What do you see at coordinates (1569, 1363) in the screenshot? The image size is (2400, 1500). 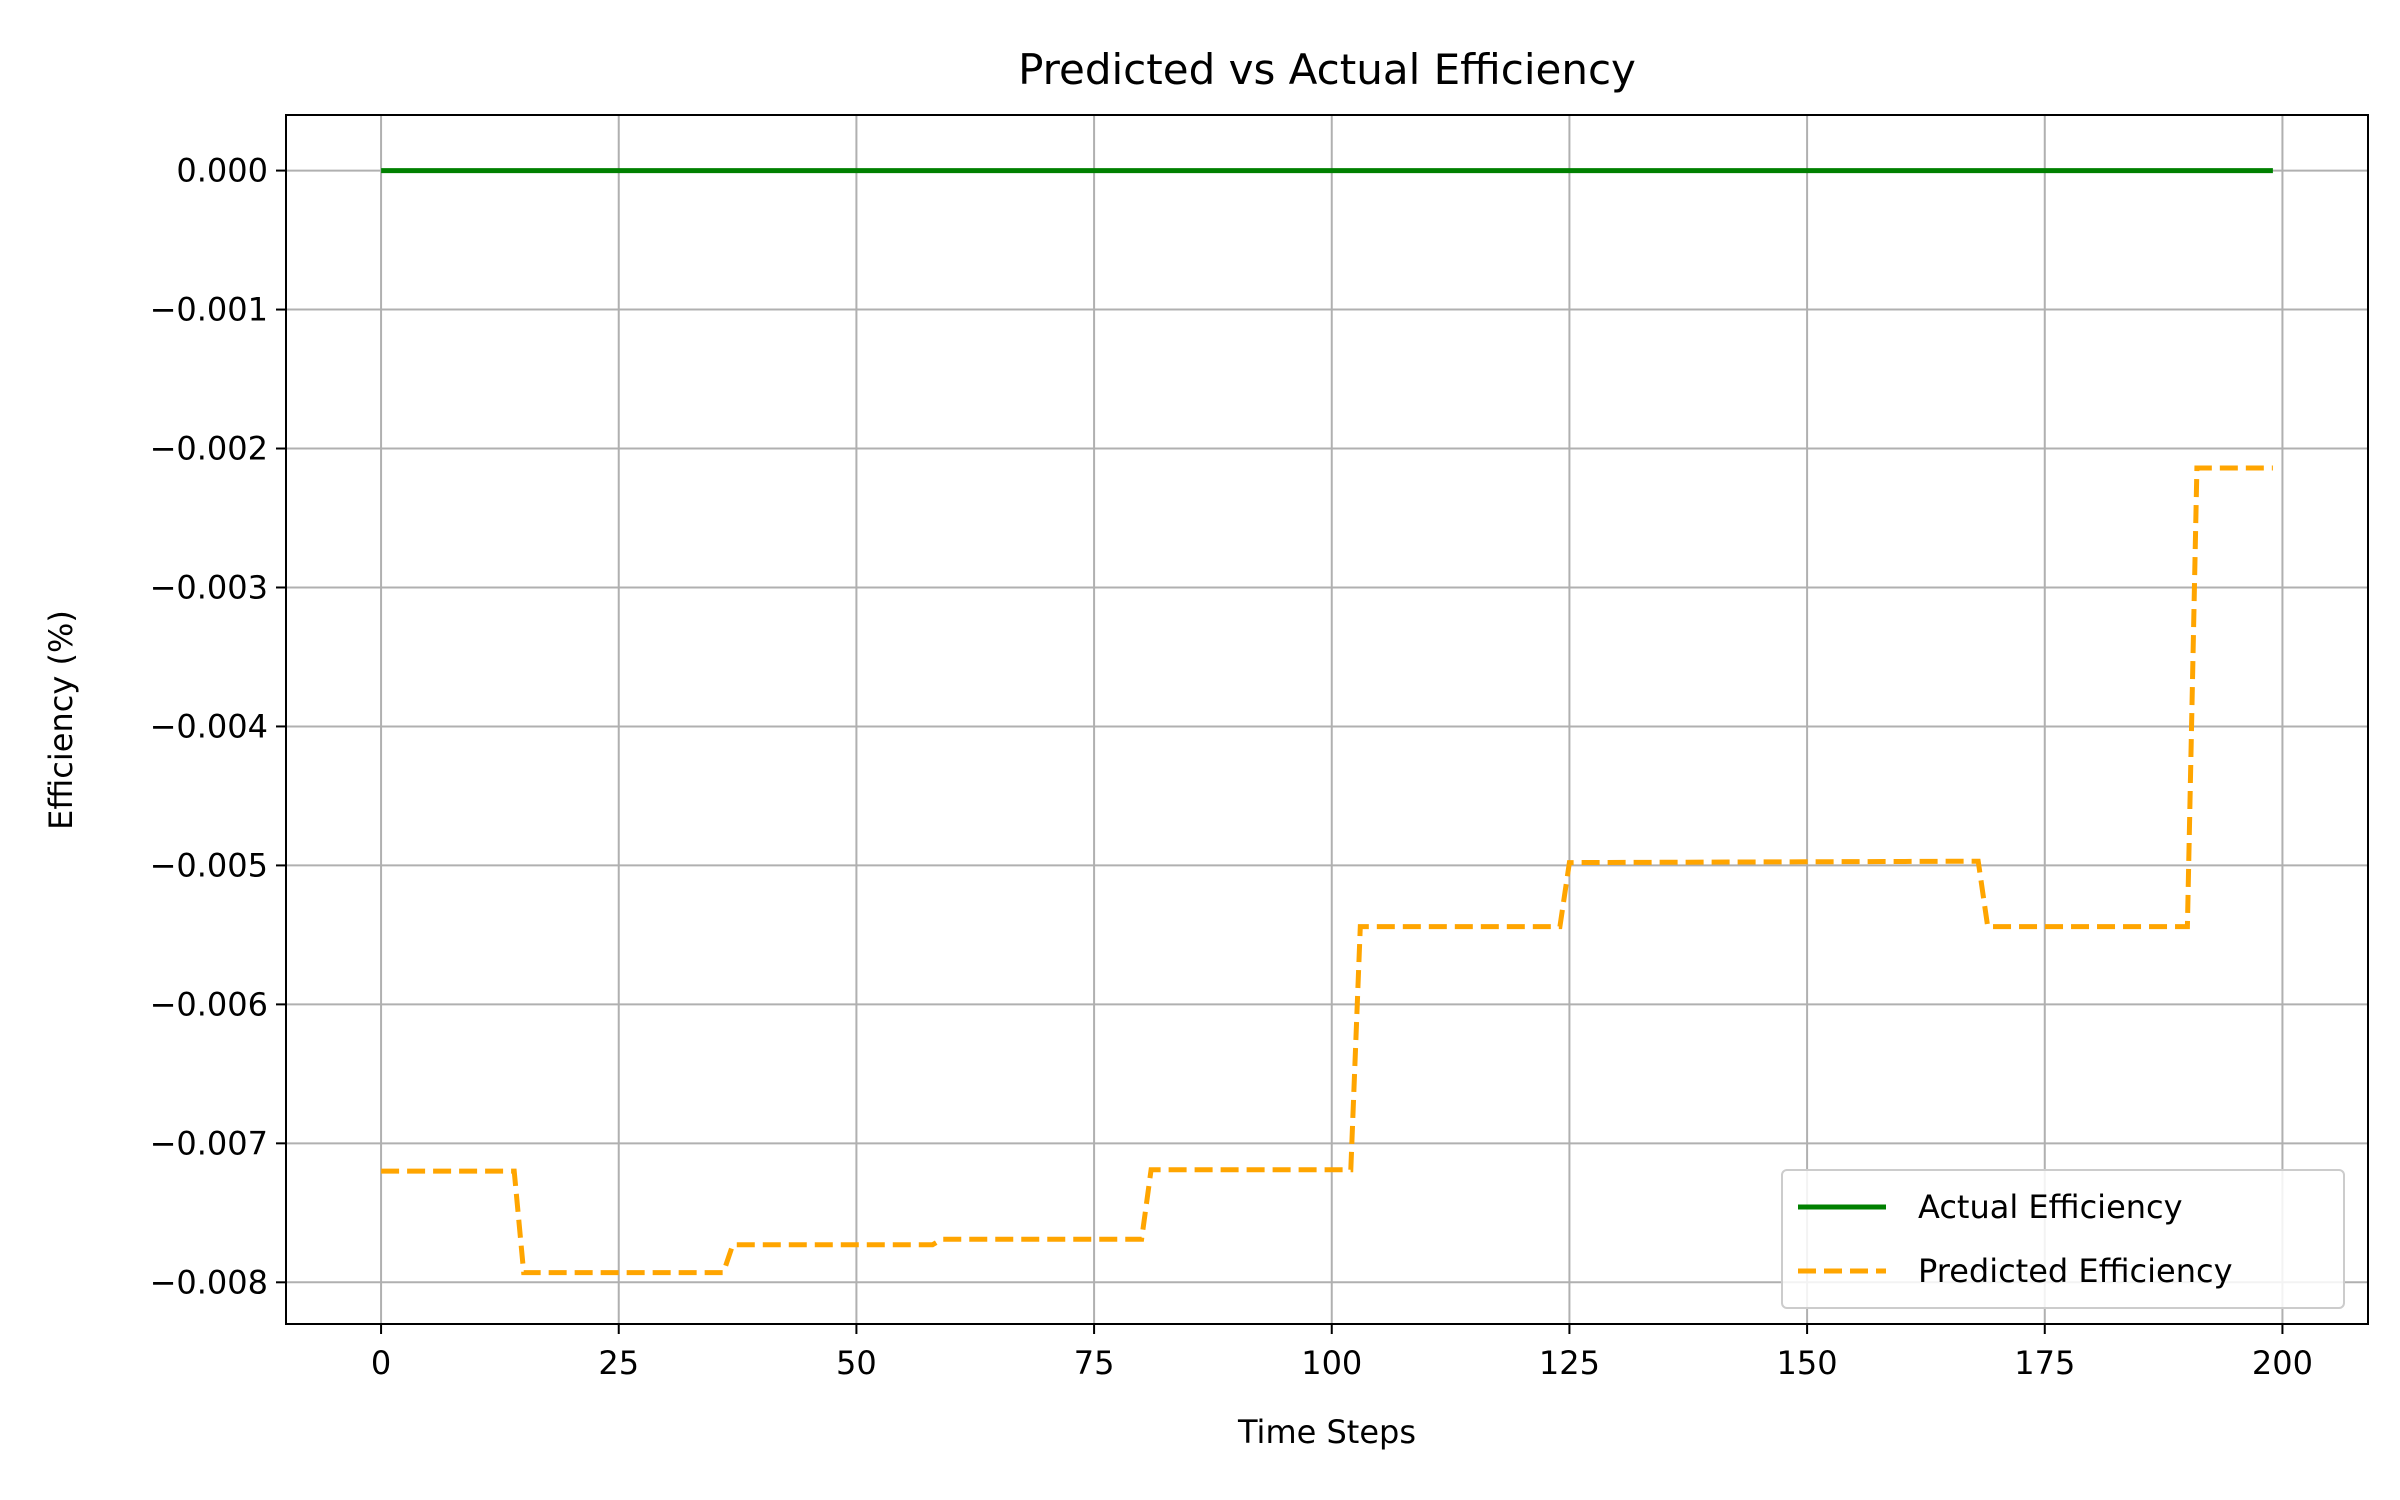 I see `x-tick-label: 125` at bounding box center [1569, 1363].